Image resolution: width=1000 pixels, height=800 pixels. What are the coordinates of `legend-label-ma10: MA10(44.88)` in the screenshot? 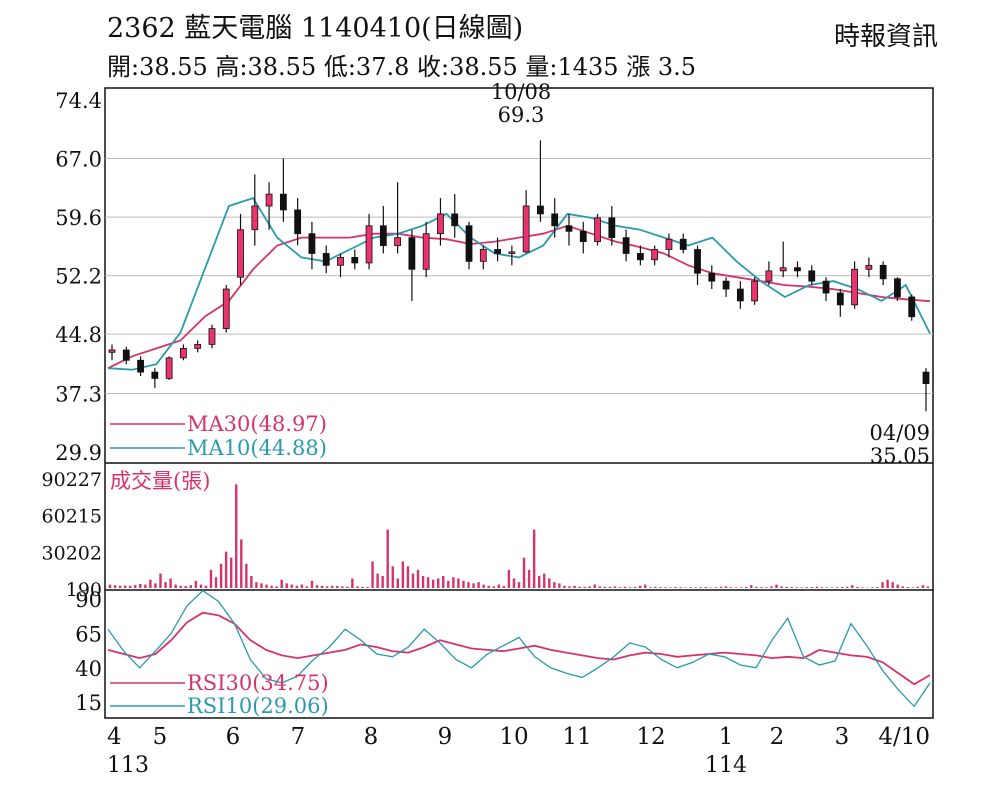 It's located at (257, 448).